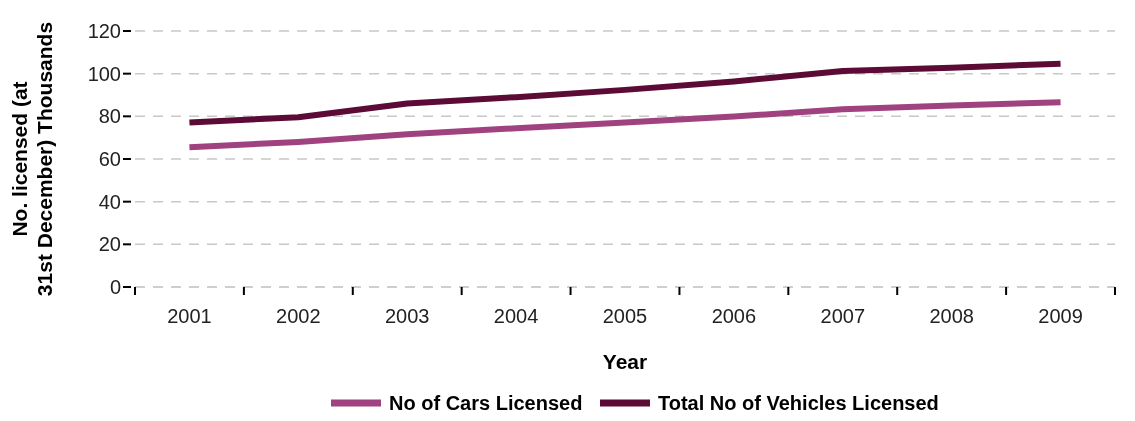  What do you see at coordinates (104, 73) in the screenshot?
I see `y-tick-label: 100` at bounding box center [104, 73].